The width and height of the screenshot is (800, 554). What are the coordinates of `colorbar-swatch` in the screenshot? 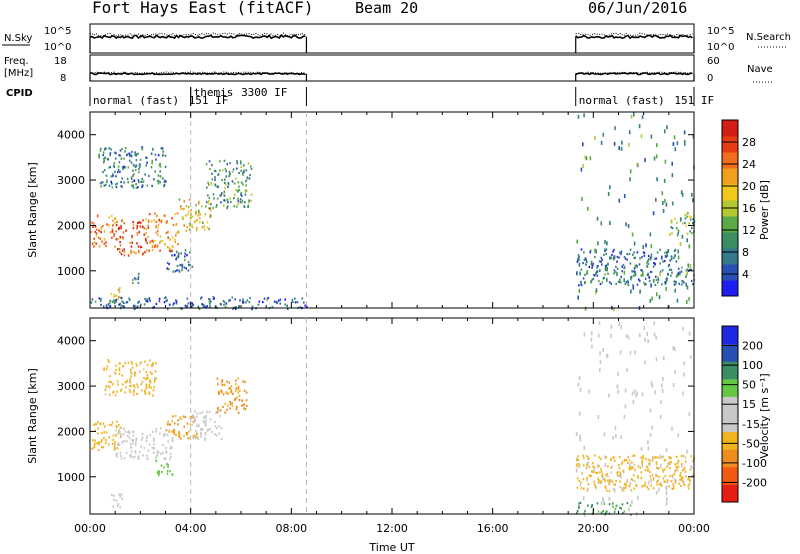 It's located at (730, 475).